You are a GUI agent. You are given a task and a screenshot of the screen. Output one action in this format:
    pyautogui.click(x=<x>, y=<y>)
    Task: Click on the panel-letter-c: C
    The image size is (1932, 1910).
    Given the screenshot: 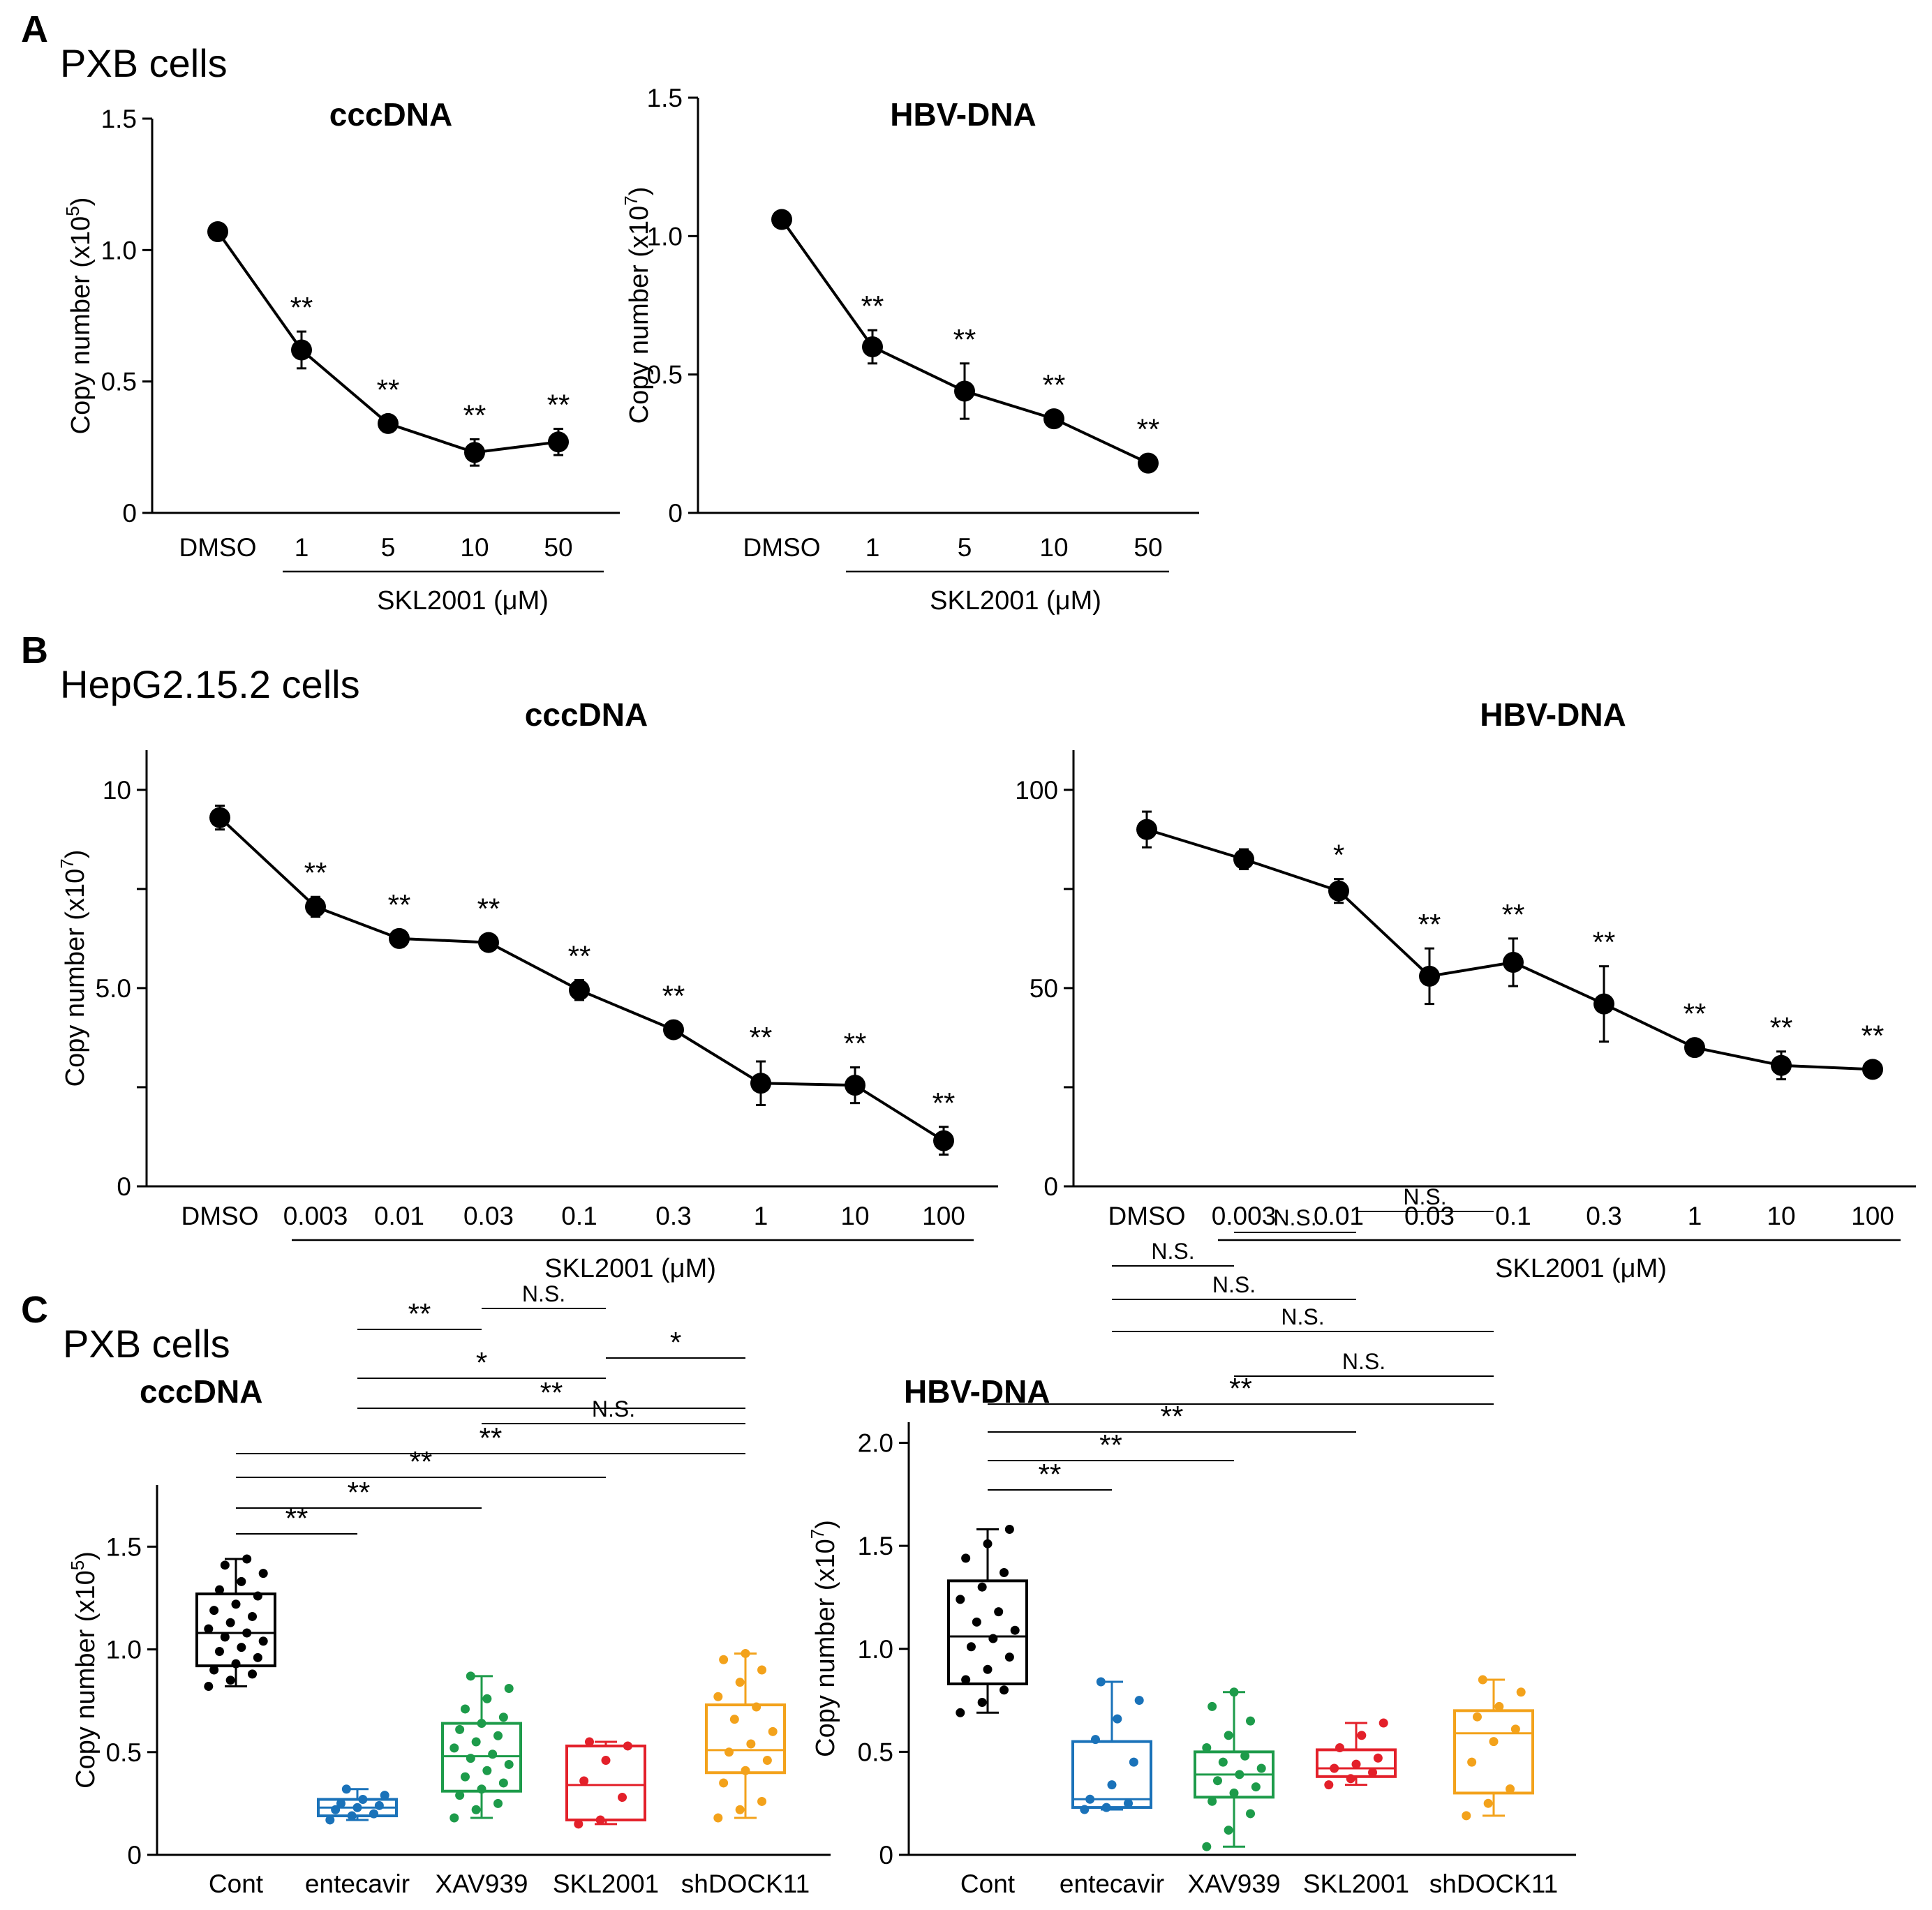 What is the action you would take?
    pyautogui.click(x=34, y=1310)
    